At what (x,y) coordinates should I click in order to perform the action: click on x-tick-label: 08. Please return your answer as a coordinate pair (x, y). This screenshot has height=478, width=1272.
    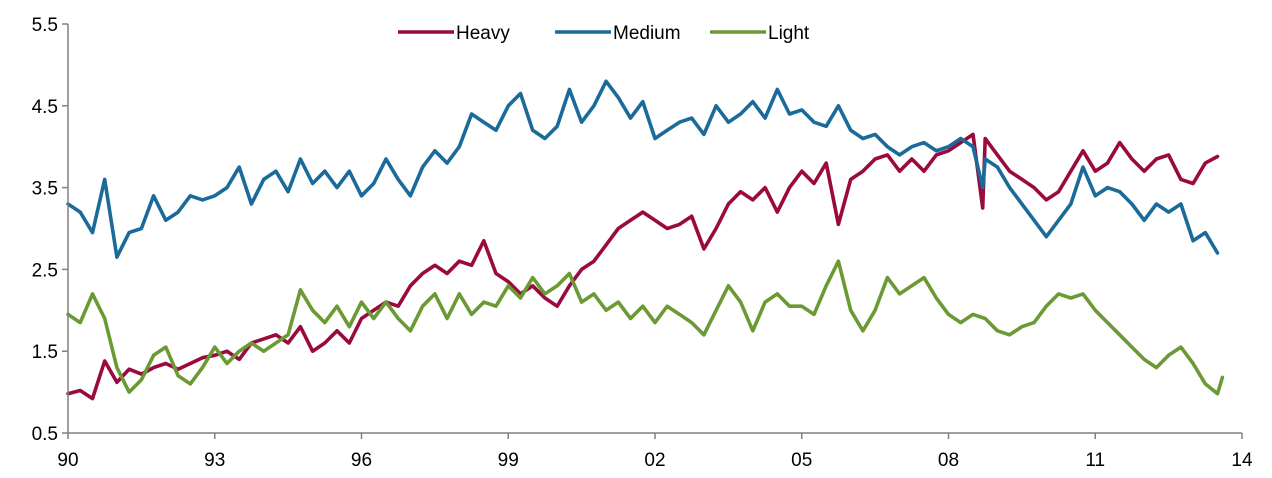
    Looking at the image, I should click on (948, 460).